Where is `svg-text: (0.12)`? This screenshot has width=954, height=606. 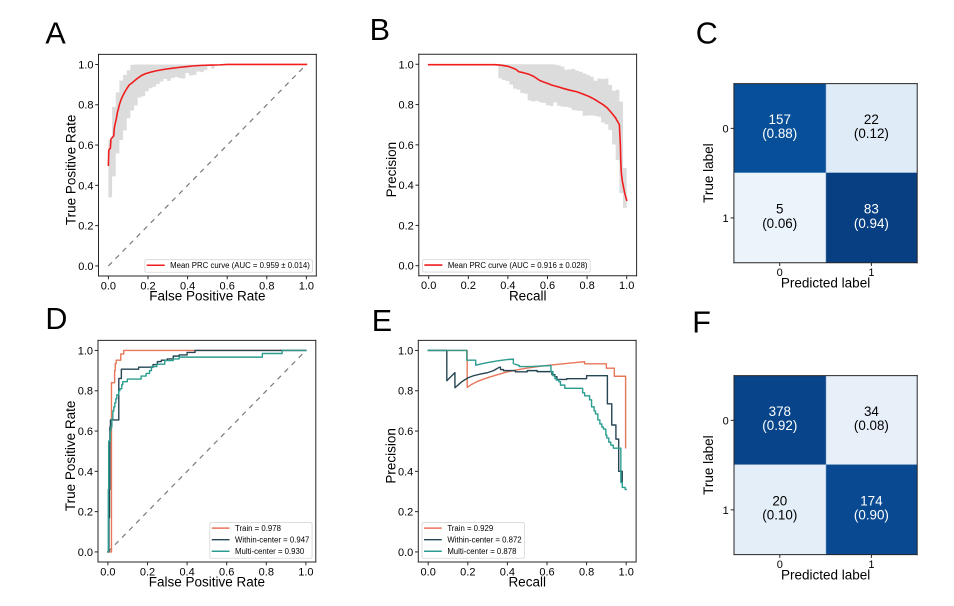
svg-text: (0.12) is located at coordinates (871, 133).